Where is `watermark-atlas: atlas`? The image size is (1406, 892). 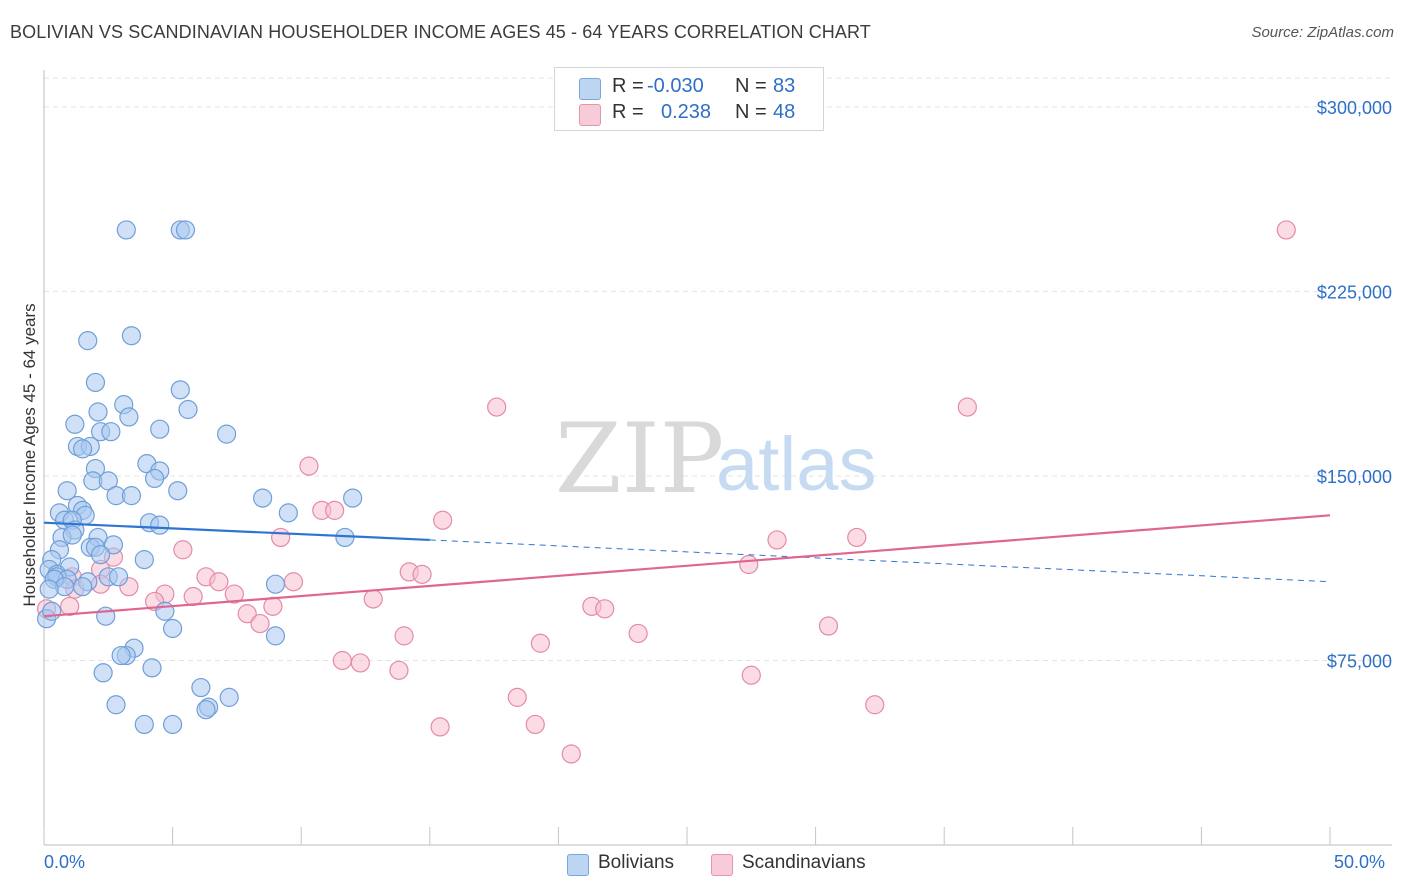 watermark-atlas: atlas is located at coordinates (796, 464).